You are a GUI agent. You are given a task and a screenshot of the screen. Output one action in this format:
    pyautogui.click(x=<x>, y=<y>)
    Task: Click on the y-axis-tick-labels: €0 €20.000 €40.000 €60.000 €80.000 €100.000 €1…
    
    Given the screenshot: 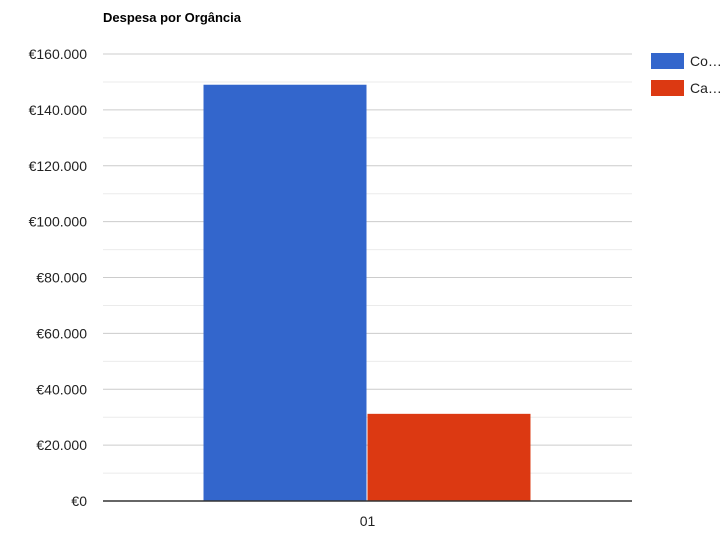 What is the action you would take?
    pyautogui.click(x=58, y=277)
    